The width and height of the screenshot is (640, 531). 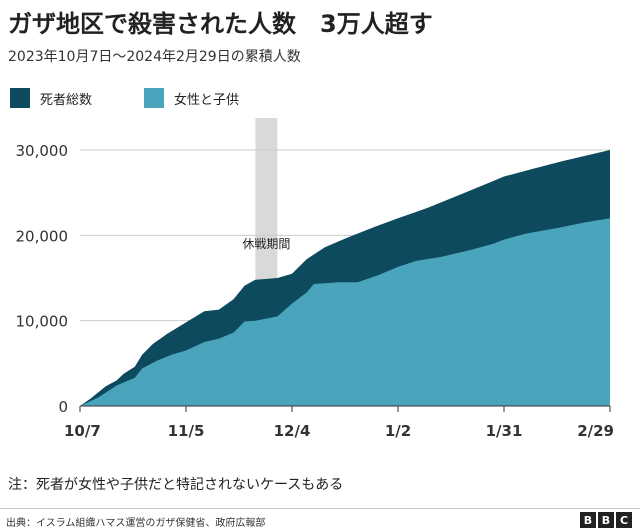 I want to click on x-tick-label: 10/7, so click(x=82, y=431).